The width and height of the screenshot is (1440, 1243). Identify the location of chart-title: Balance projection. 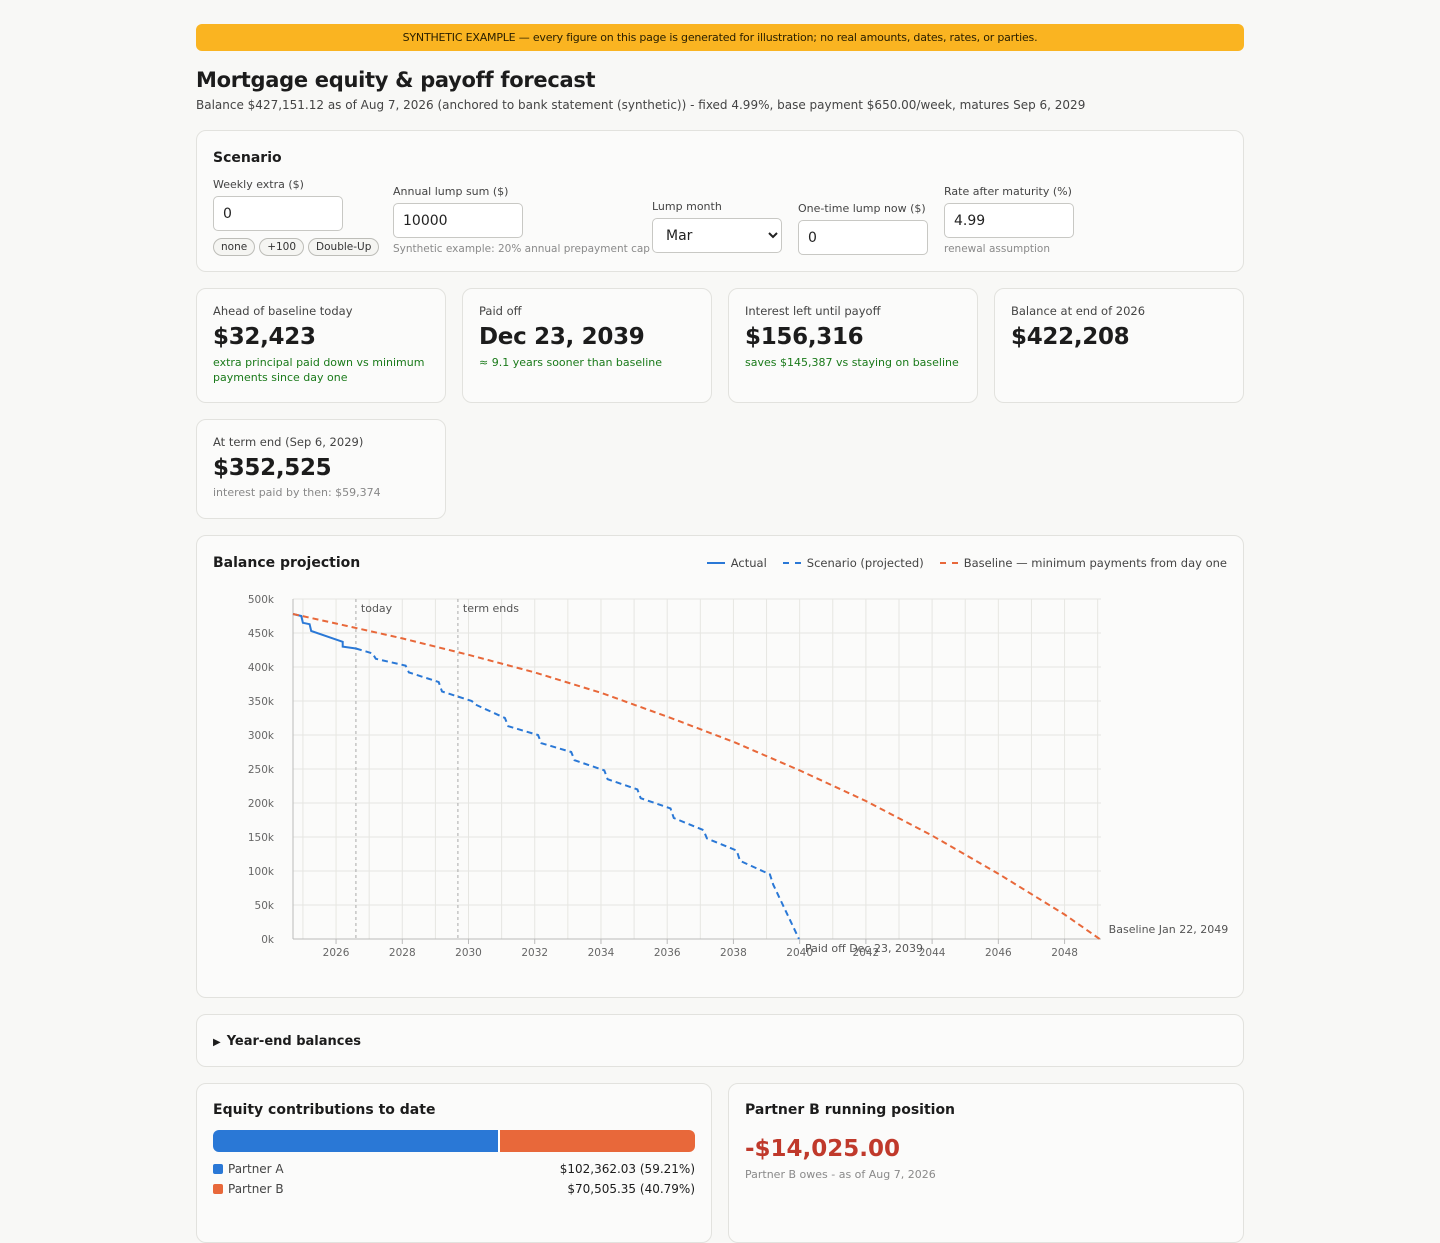
(287, 563).